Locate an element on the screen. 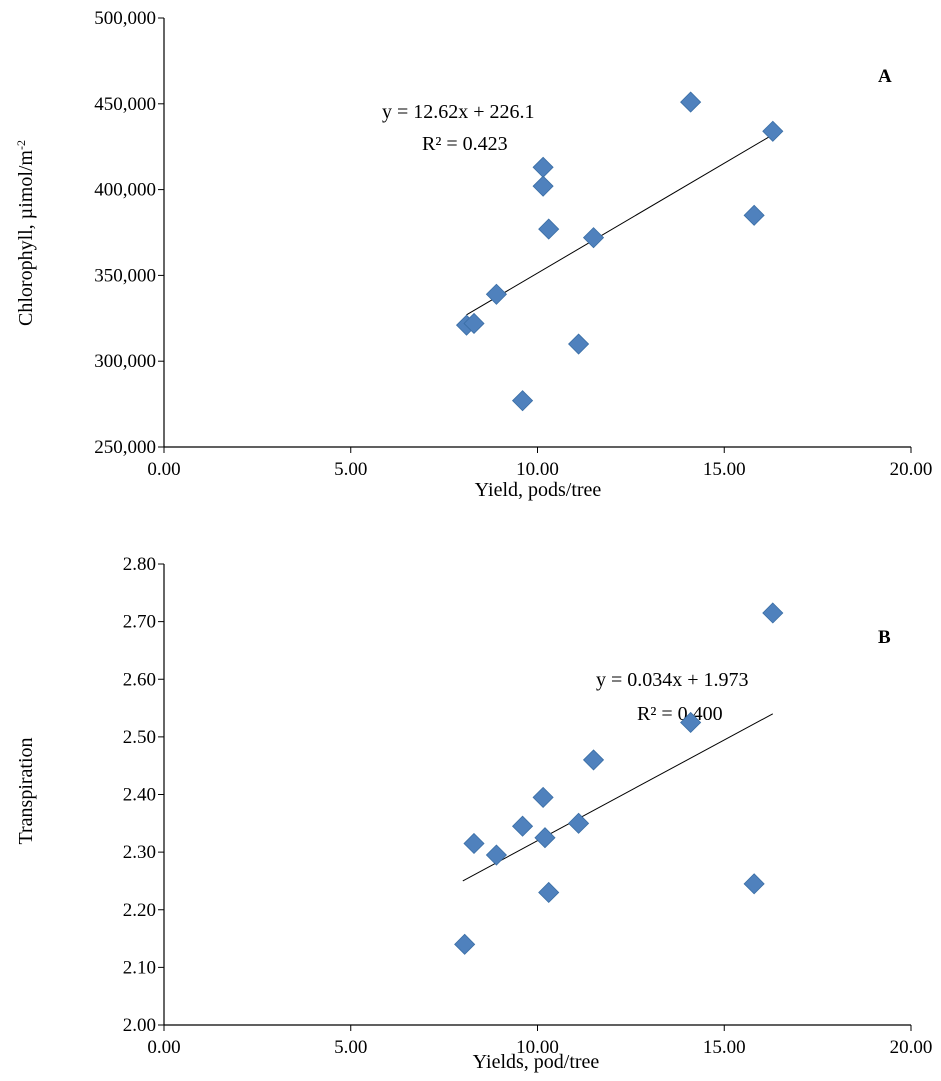 The image size is (941, 1081). chart-b-xlabel: Yields, pod/tree is located at coordinates (536, 1062).